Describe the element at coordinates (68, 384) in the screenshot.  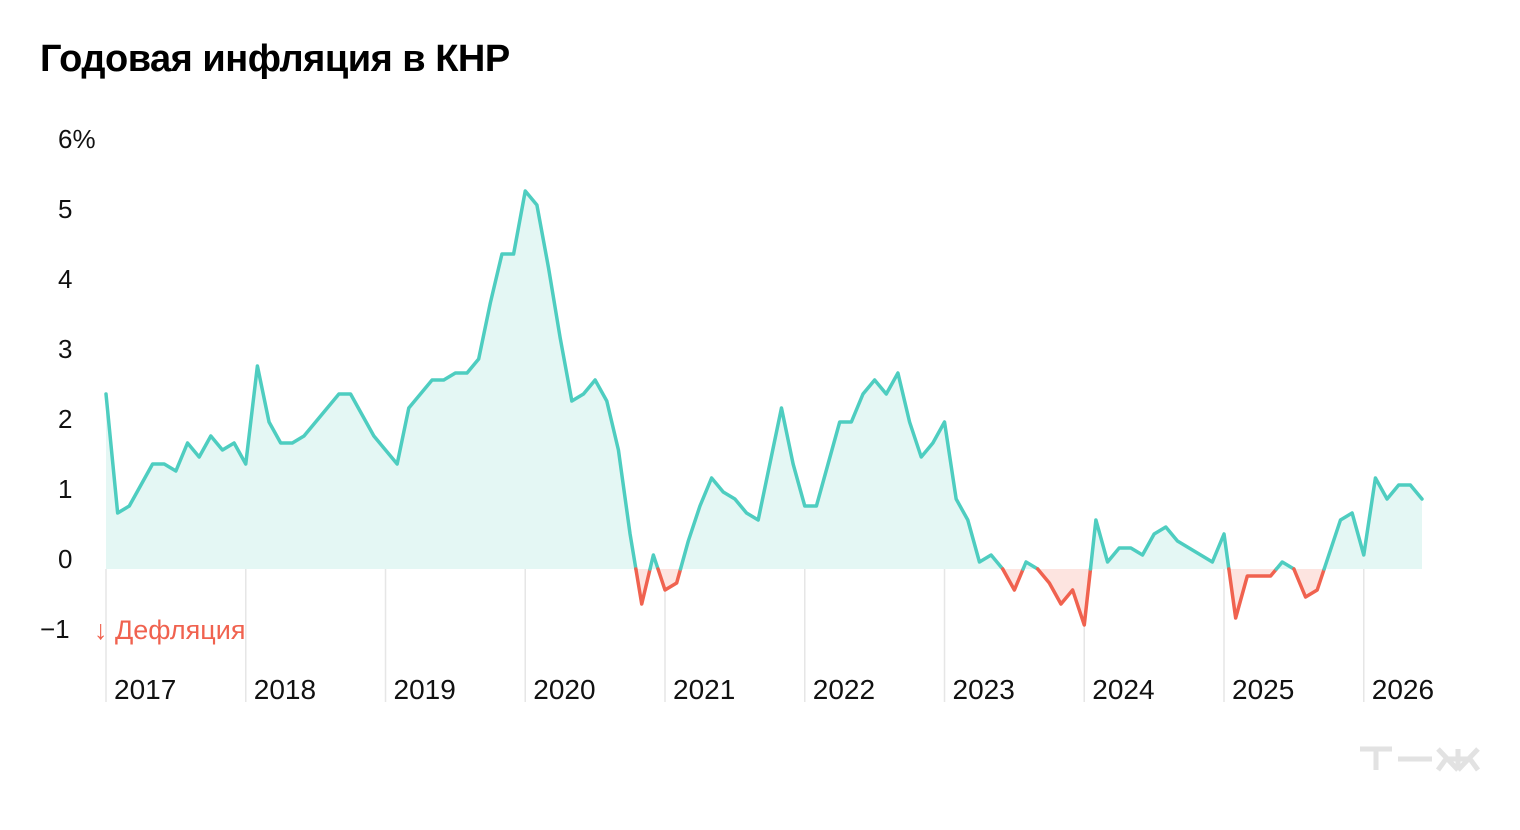
I see `y-axis-ticks: 6% 5 4 3 2 1 0 −1` at that location.